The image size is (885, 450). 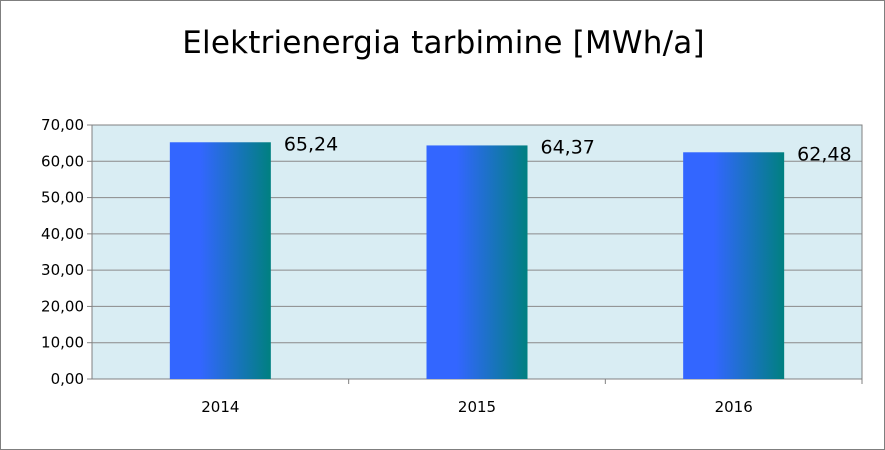 What do you see at coordinates (62, 234) in the screenshot?
I see `y-tick-label: 40,00` at bounding box center [62, 234].